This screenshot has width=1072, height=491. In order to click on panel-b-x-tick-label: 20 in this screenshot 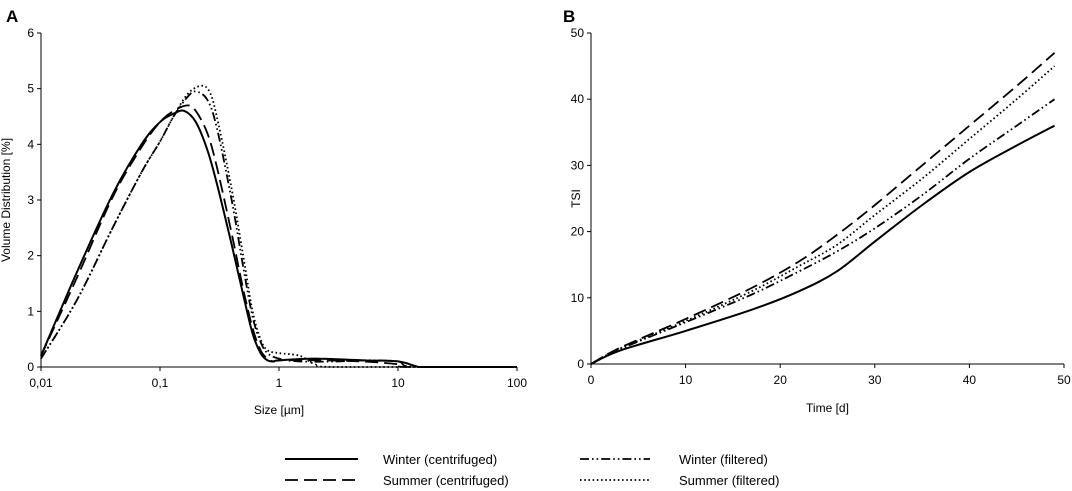, I will do `click(781, 380)`.